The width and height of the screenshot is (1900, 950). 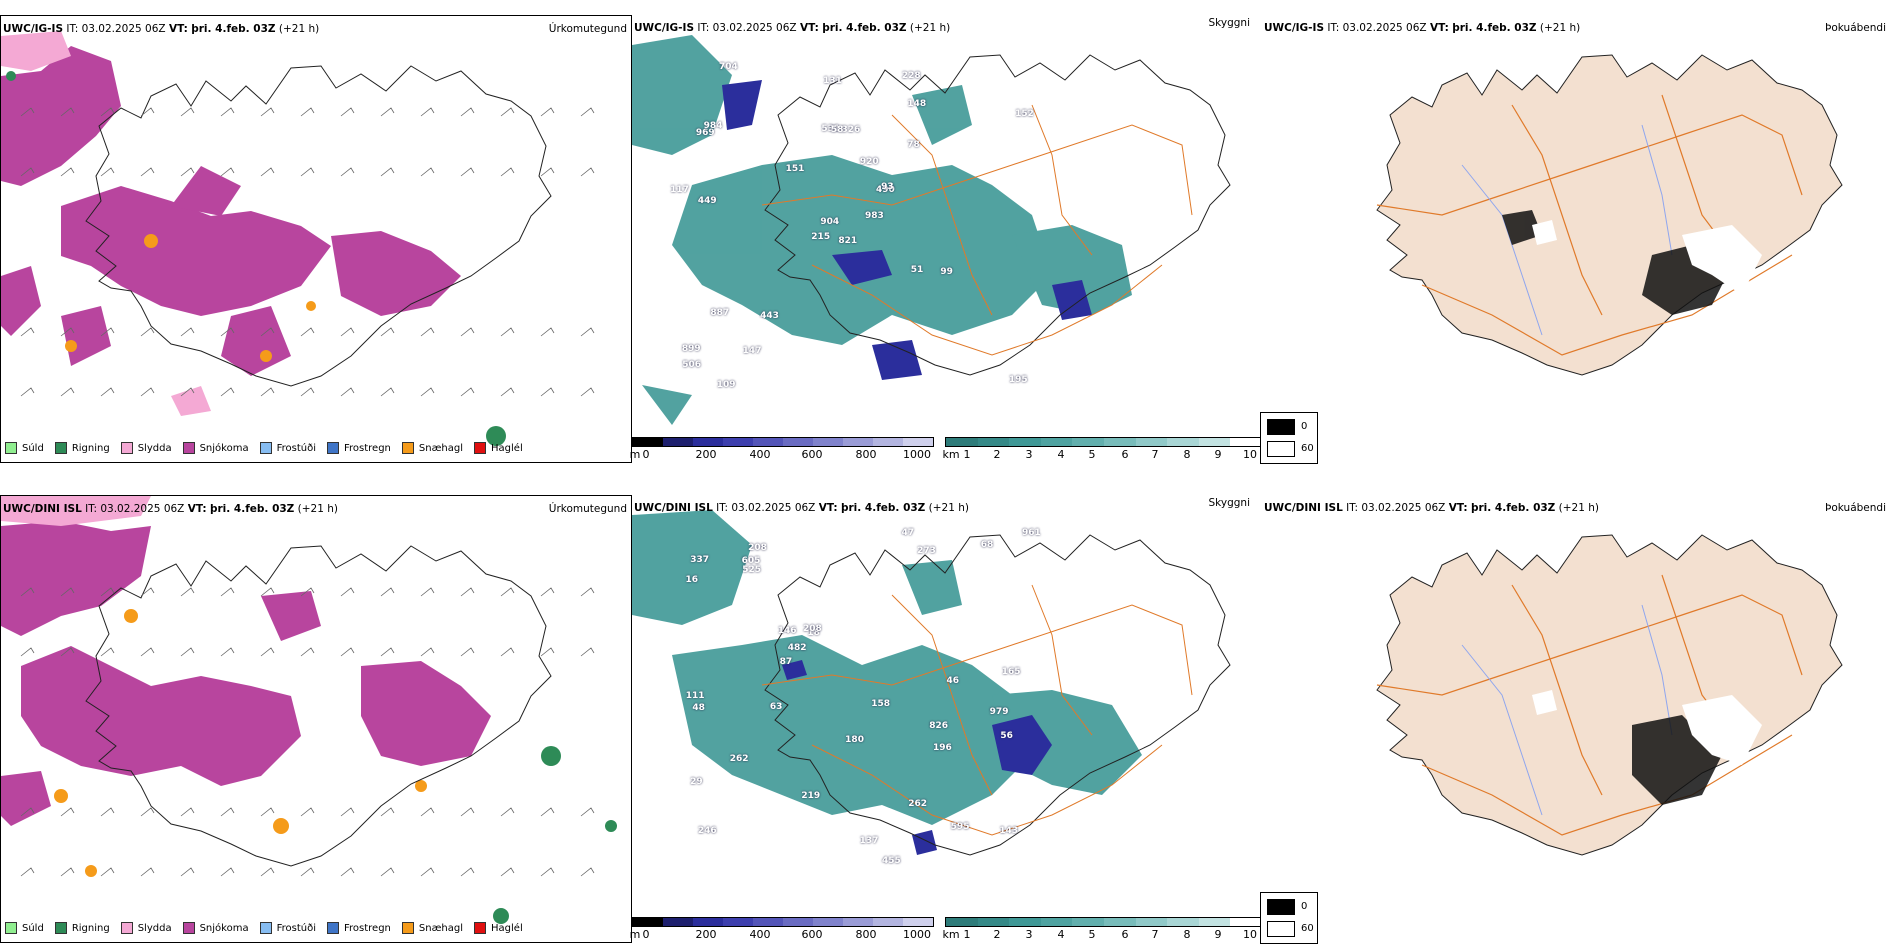 I want to click on fog-index-map-graphic, so click(x=1609, y=695).